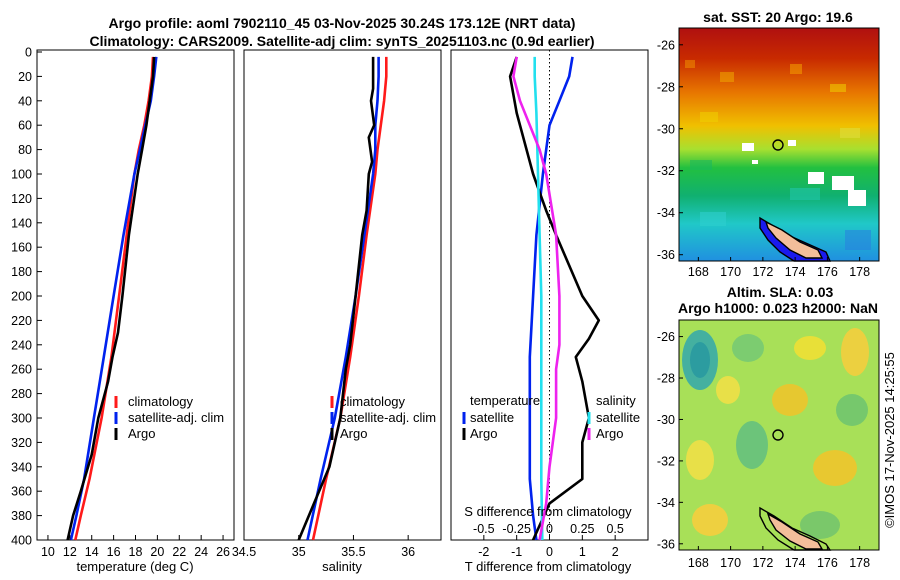 This screenshot has height=580, width=900. What do you see at coordinates (353, 552) in the screenshot?
I see `x-tick-label: 35.5` at bounding box center [353, 552].